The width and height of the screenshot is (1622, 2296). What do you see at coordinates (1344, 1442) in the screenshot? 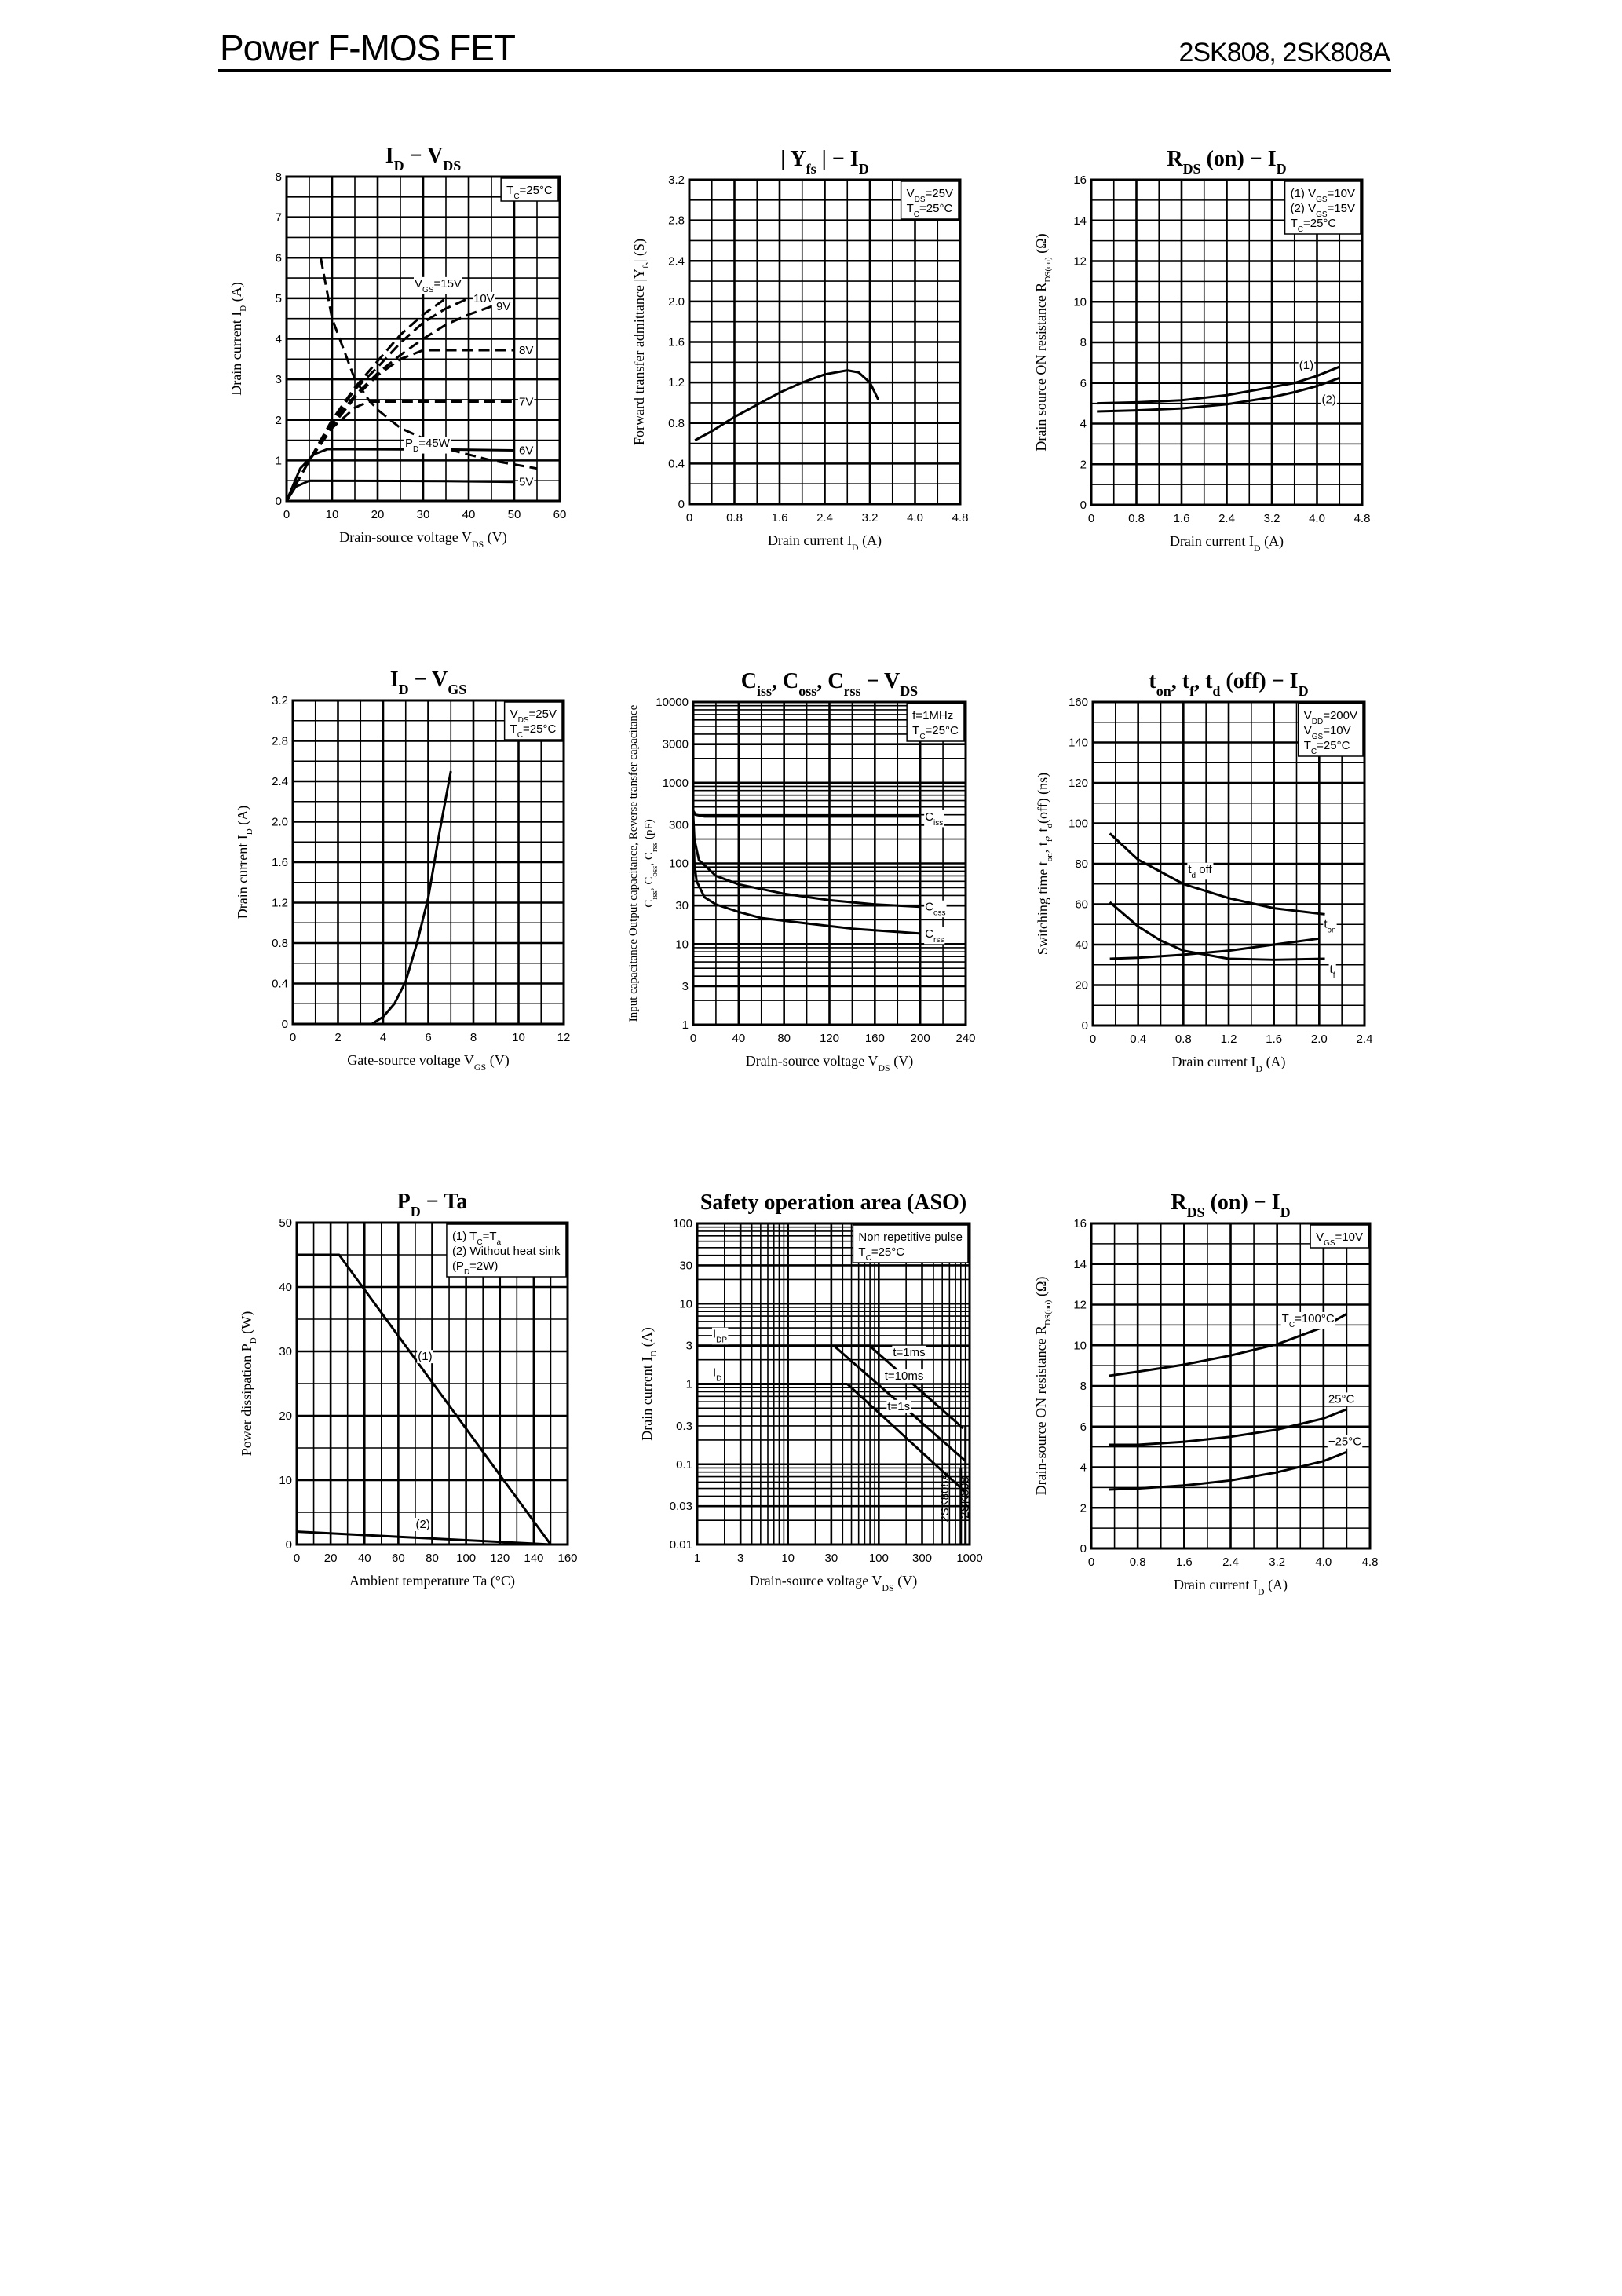
I see `text-span: −25°C` at bounding box center [1344, 1442].